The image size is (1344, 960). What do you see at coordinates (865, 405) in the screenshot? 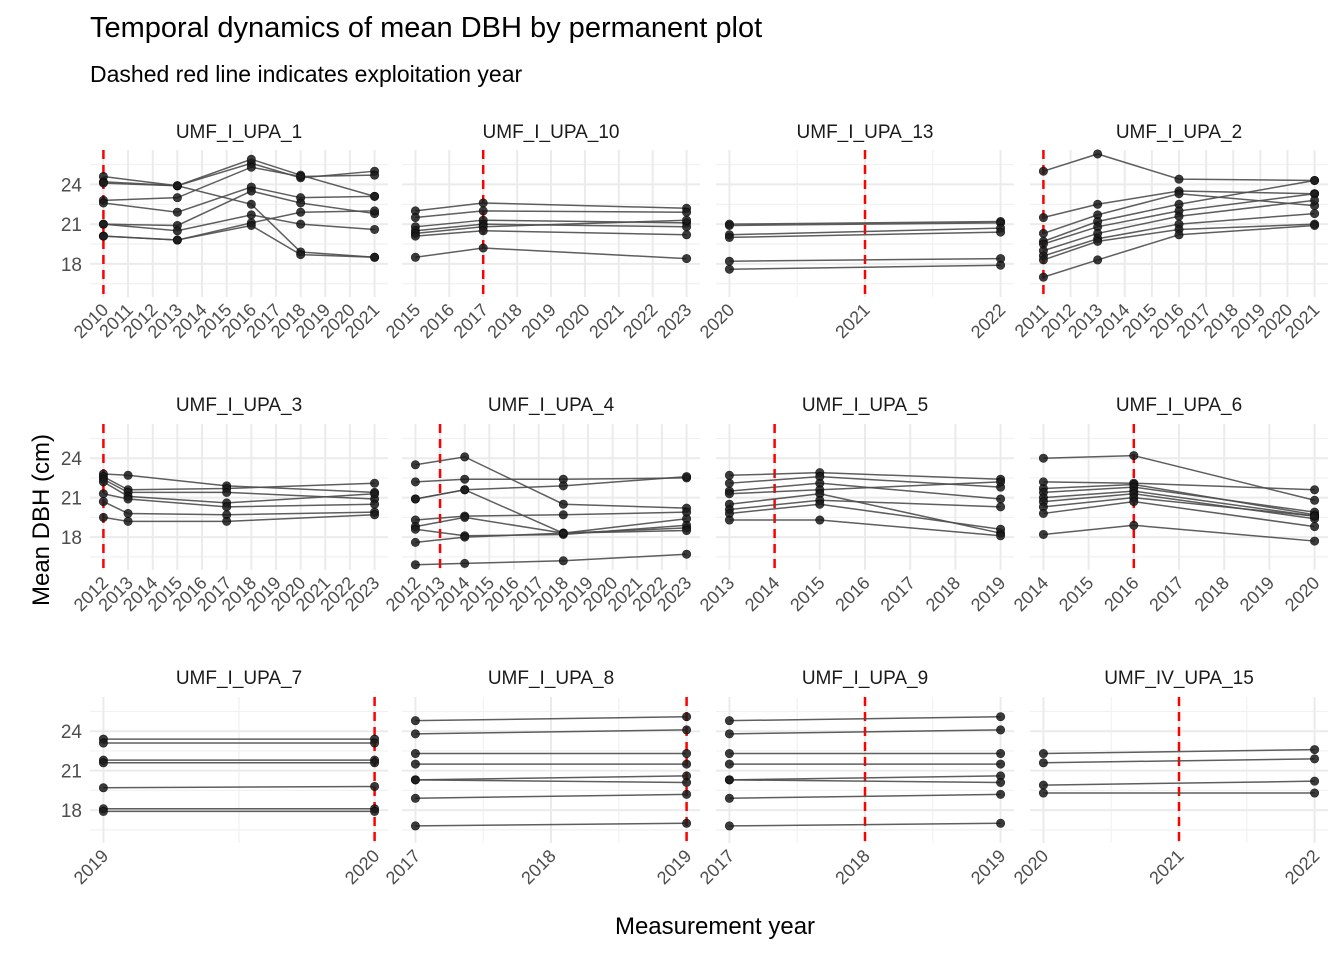
I see `facet-strip-label: UMF_I_UPA_5` at bounding box center [865, 405].